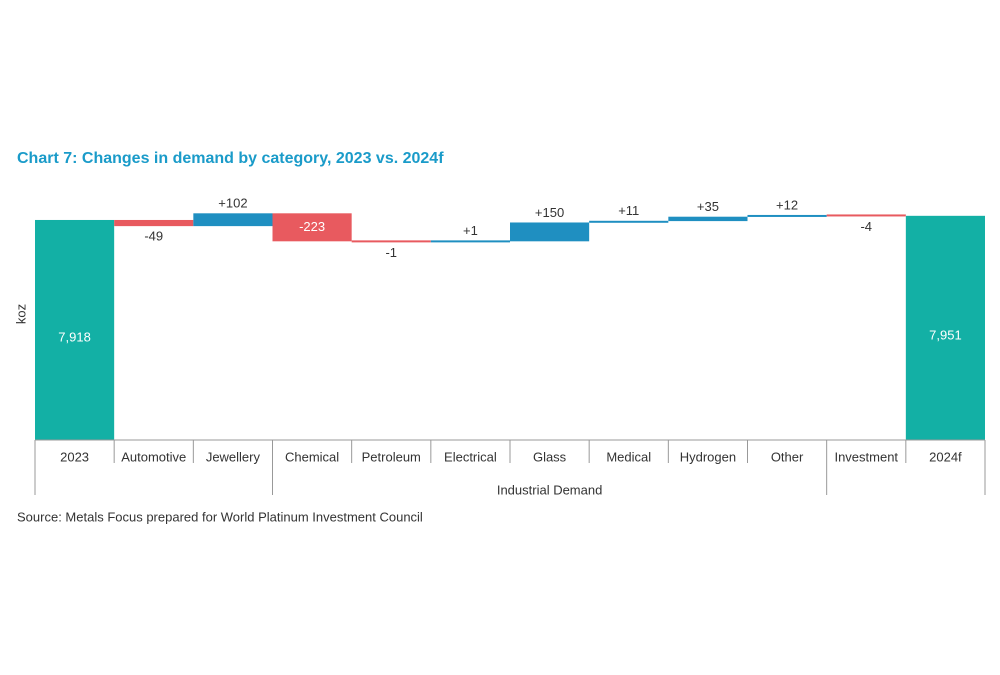 Image resolution: width=1000 pixels, height=675 pixels. What do you see at coordinates (866, 456) in the screenshot?
I see `x-tick-label: Investment` at bounding box center [866, 456].